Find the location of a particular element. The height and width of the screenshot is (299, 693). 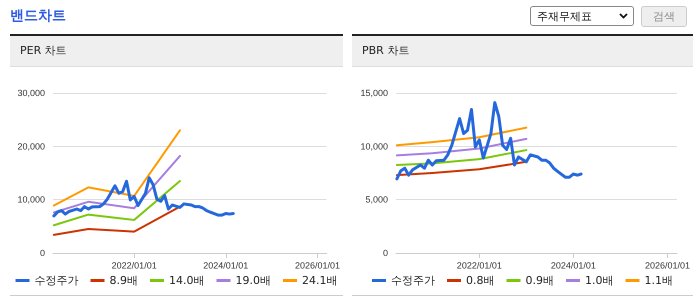

y-tick-label: 5,000 is located at coordinates (376, 199).